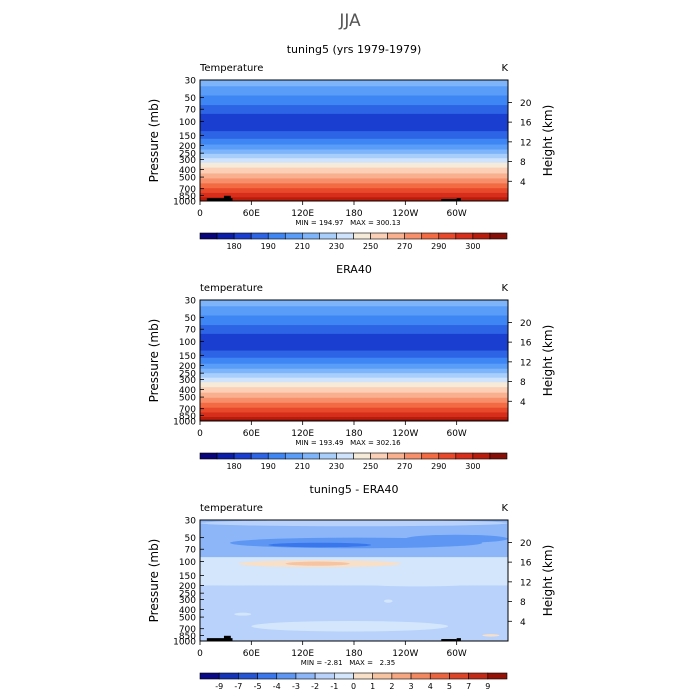 Image resolution: width=700 pixels, height=700 pixels. Describe the element at coordinates (348, 443) in the screenshot. I see `min-max-stats: MIN = 193.49 MAX = 302.16` at that location.